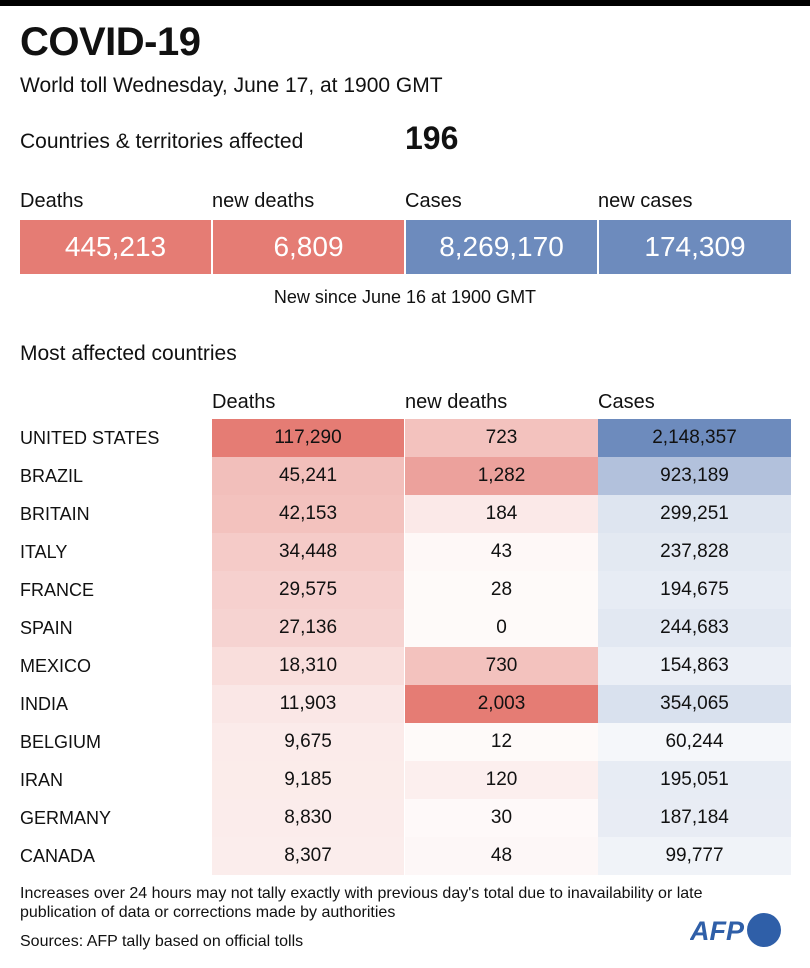 This screenshot has width=810, height=968. What do you see at coordinates (501, 476) in the screenshot?
I see `new-deaths-cell: 1,282` at bounding box center [501, 476].